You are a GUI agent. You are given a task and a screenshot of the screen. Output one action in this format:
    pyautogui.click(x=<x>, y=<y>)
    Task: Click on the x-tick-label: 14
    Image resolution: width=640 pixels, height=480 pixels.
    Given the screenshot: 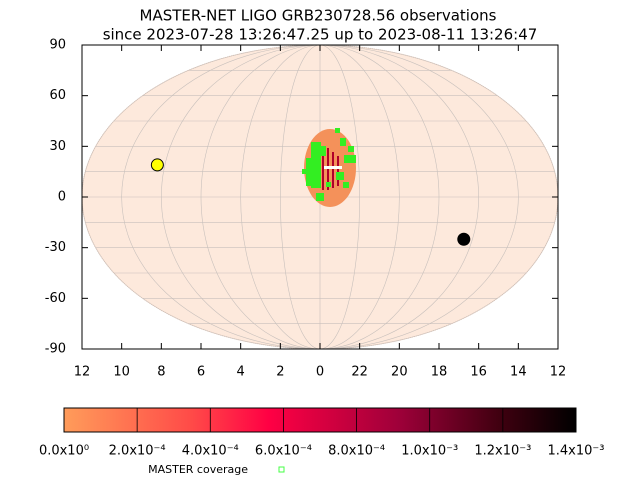 What is the action you would take?
    pyautogui.click(x=518, y=372)
    